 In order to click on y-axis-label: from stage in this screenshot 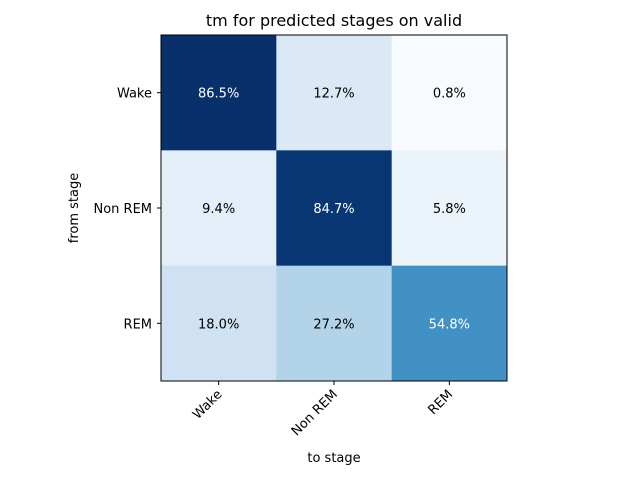, I will do `click(74, 208)`.